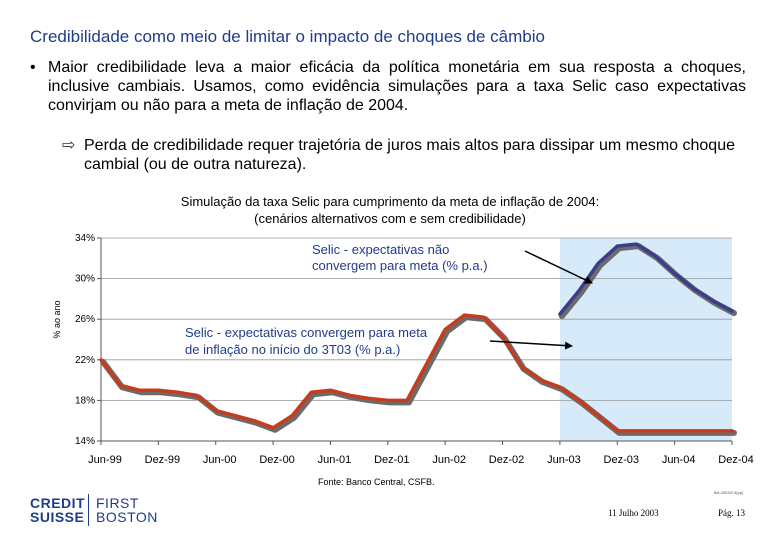  I want to click on y-axis-label: % ao ano, so click(57, 319).